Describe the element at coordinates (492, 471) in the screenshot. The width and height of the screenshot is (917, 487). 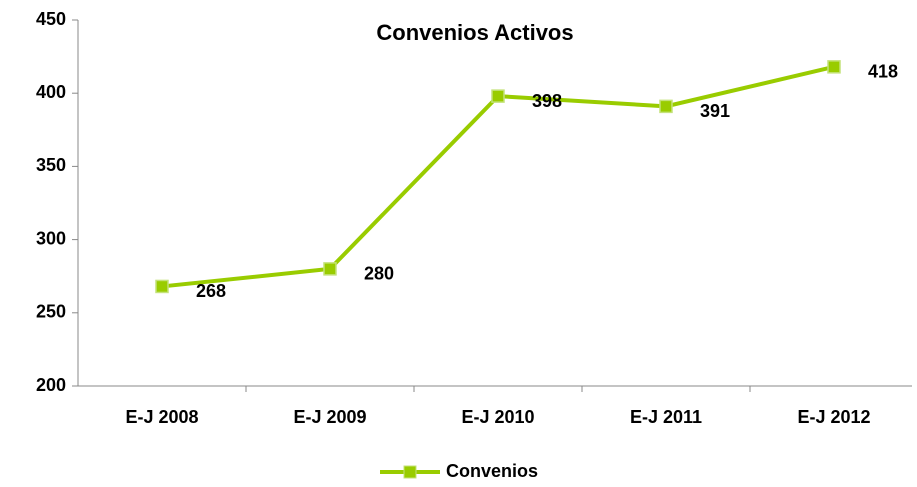
I see `legend-label: Convenios` at that location.